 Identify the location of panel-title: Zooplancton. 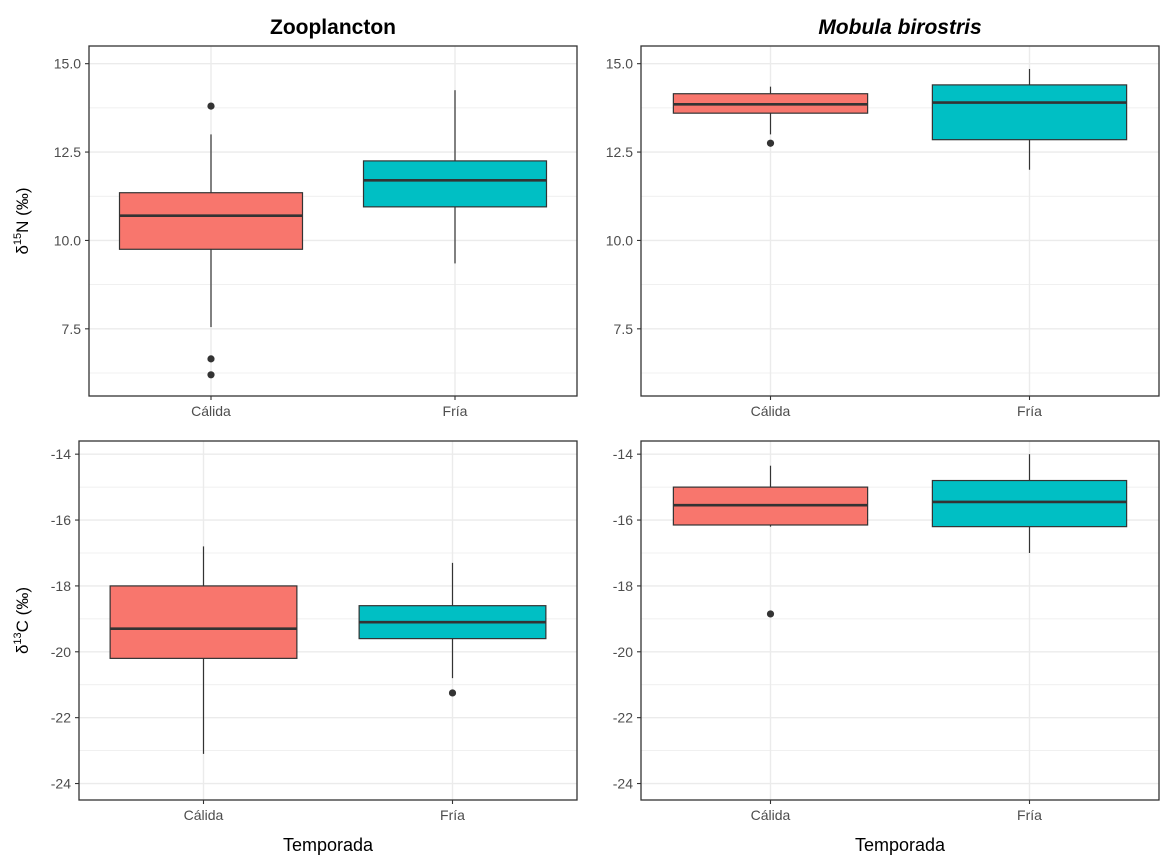
(333, 27).